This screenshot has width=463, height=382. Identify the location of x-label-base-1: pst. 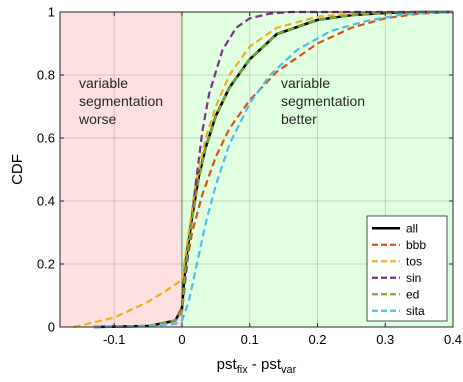
(227, 364).